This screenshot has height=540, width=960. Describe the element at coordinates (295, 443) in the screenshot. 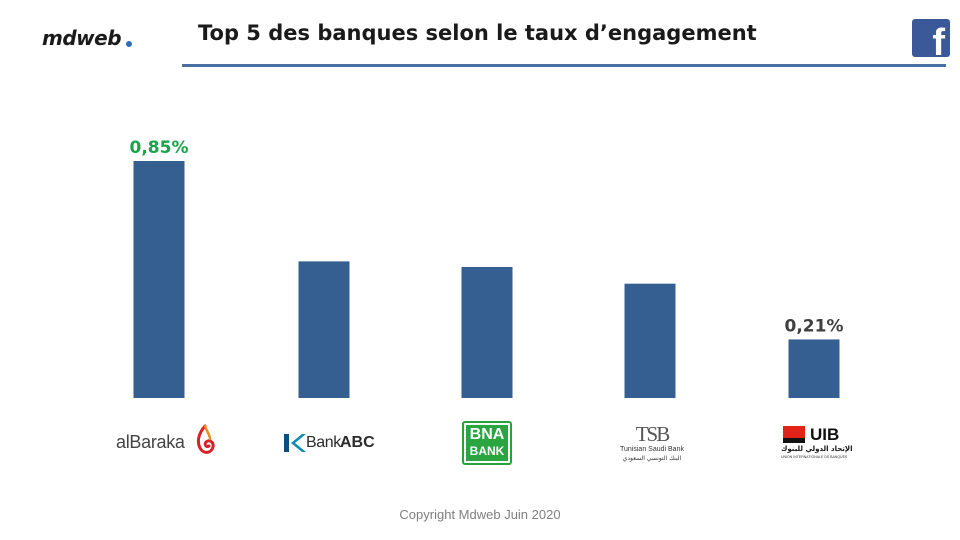

I see `bank-abc-emblem-icon` at that location.